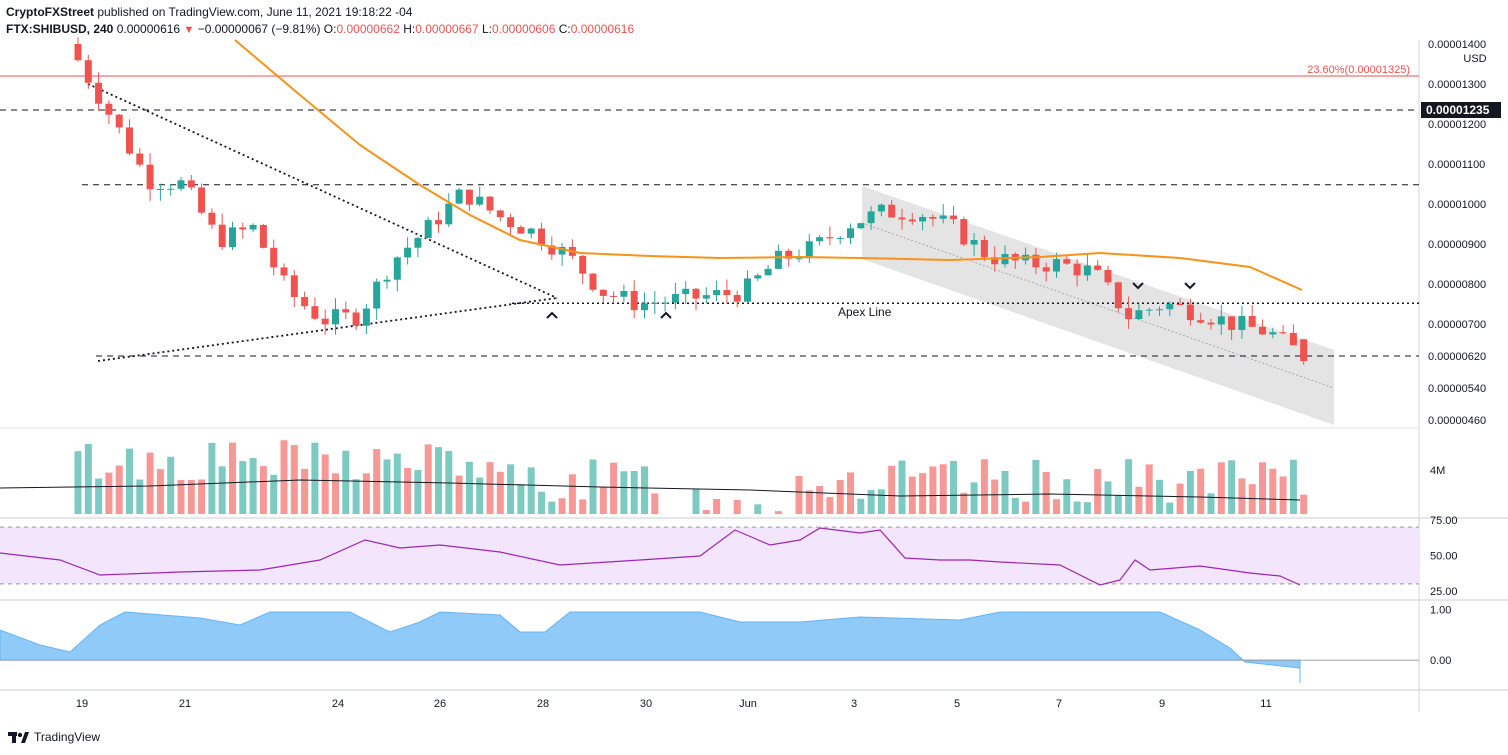 This screenshot has height=755, width=1508. What do you see at coordinates (1162, 704) in the screenshot?
I see `date-tick-label: 9` at bounding box center [1162, 704].